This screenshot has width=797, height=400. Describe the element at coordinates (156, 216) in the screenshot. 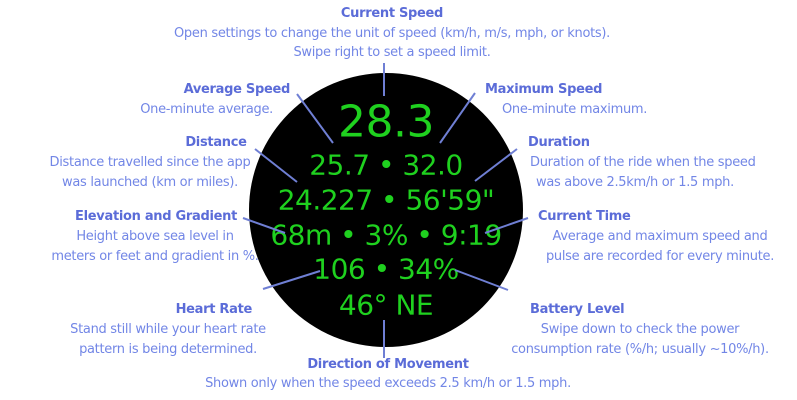

I see `elevation-title: Elevation and Gradient` at that location.